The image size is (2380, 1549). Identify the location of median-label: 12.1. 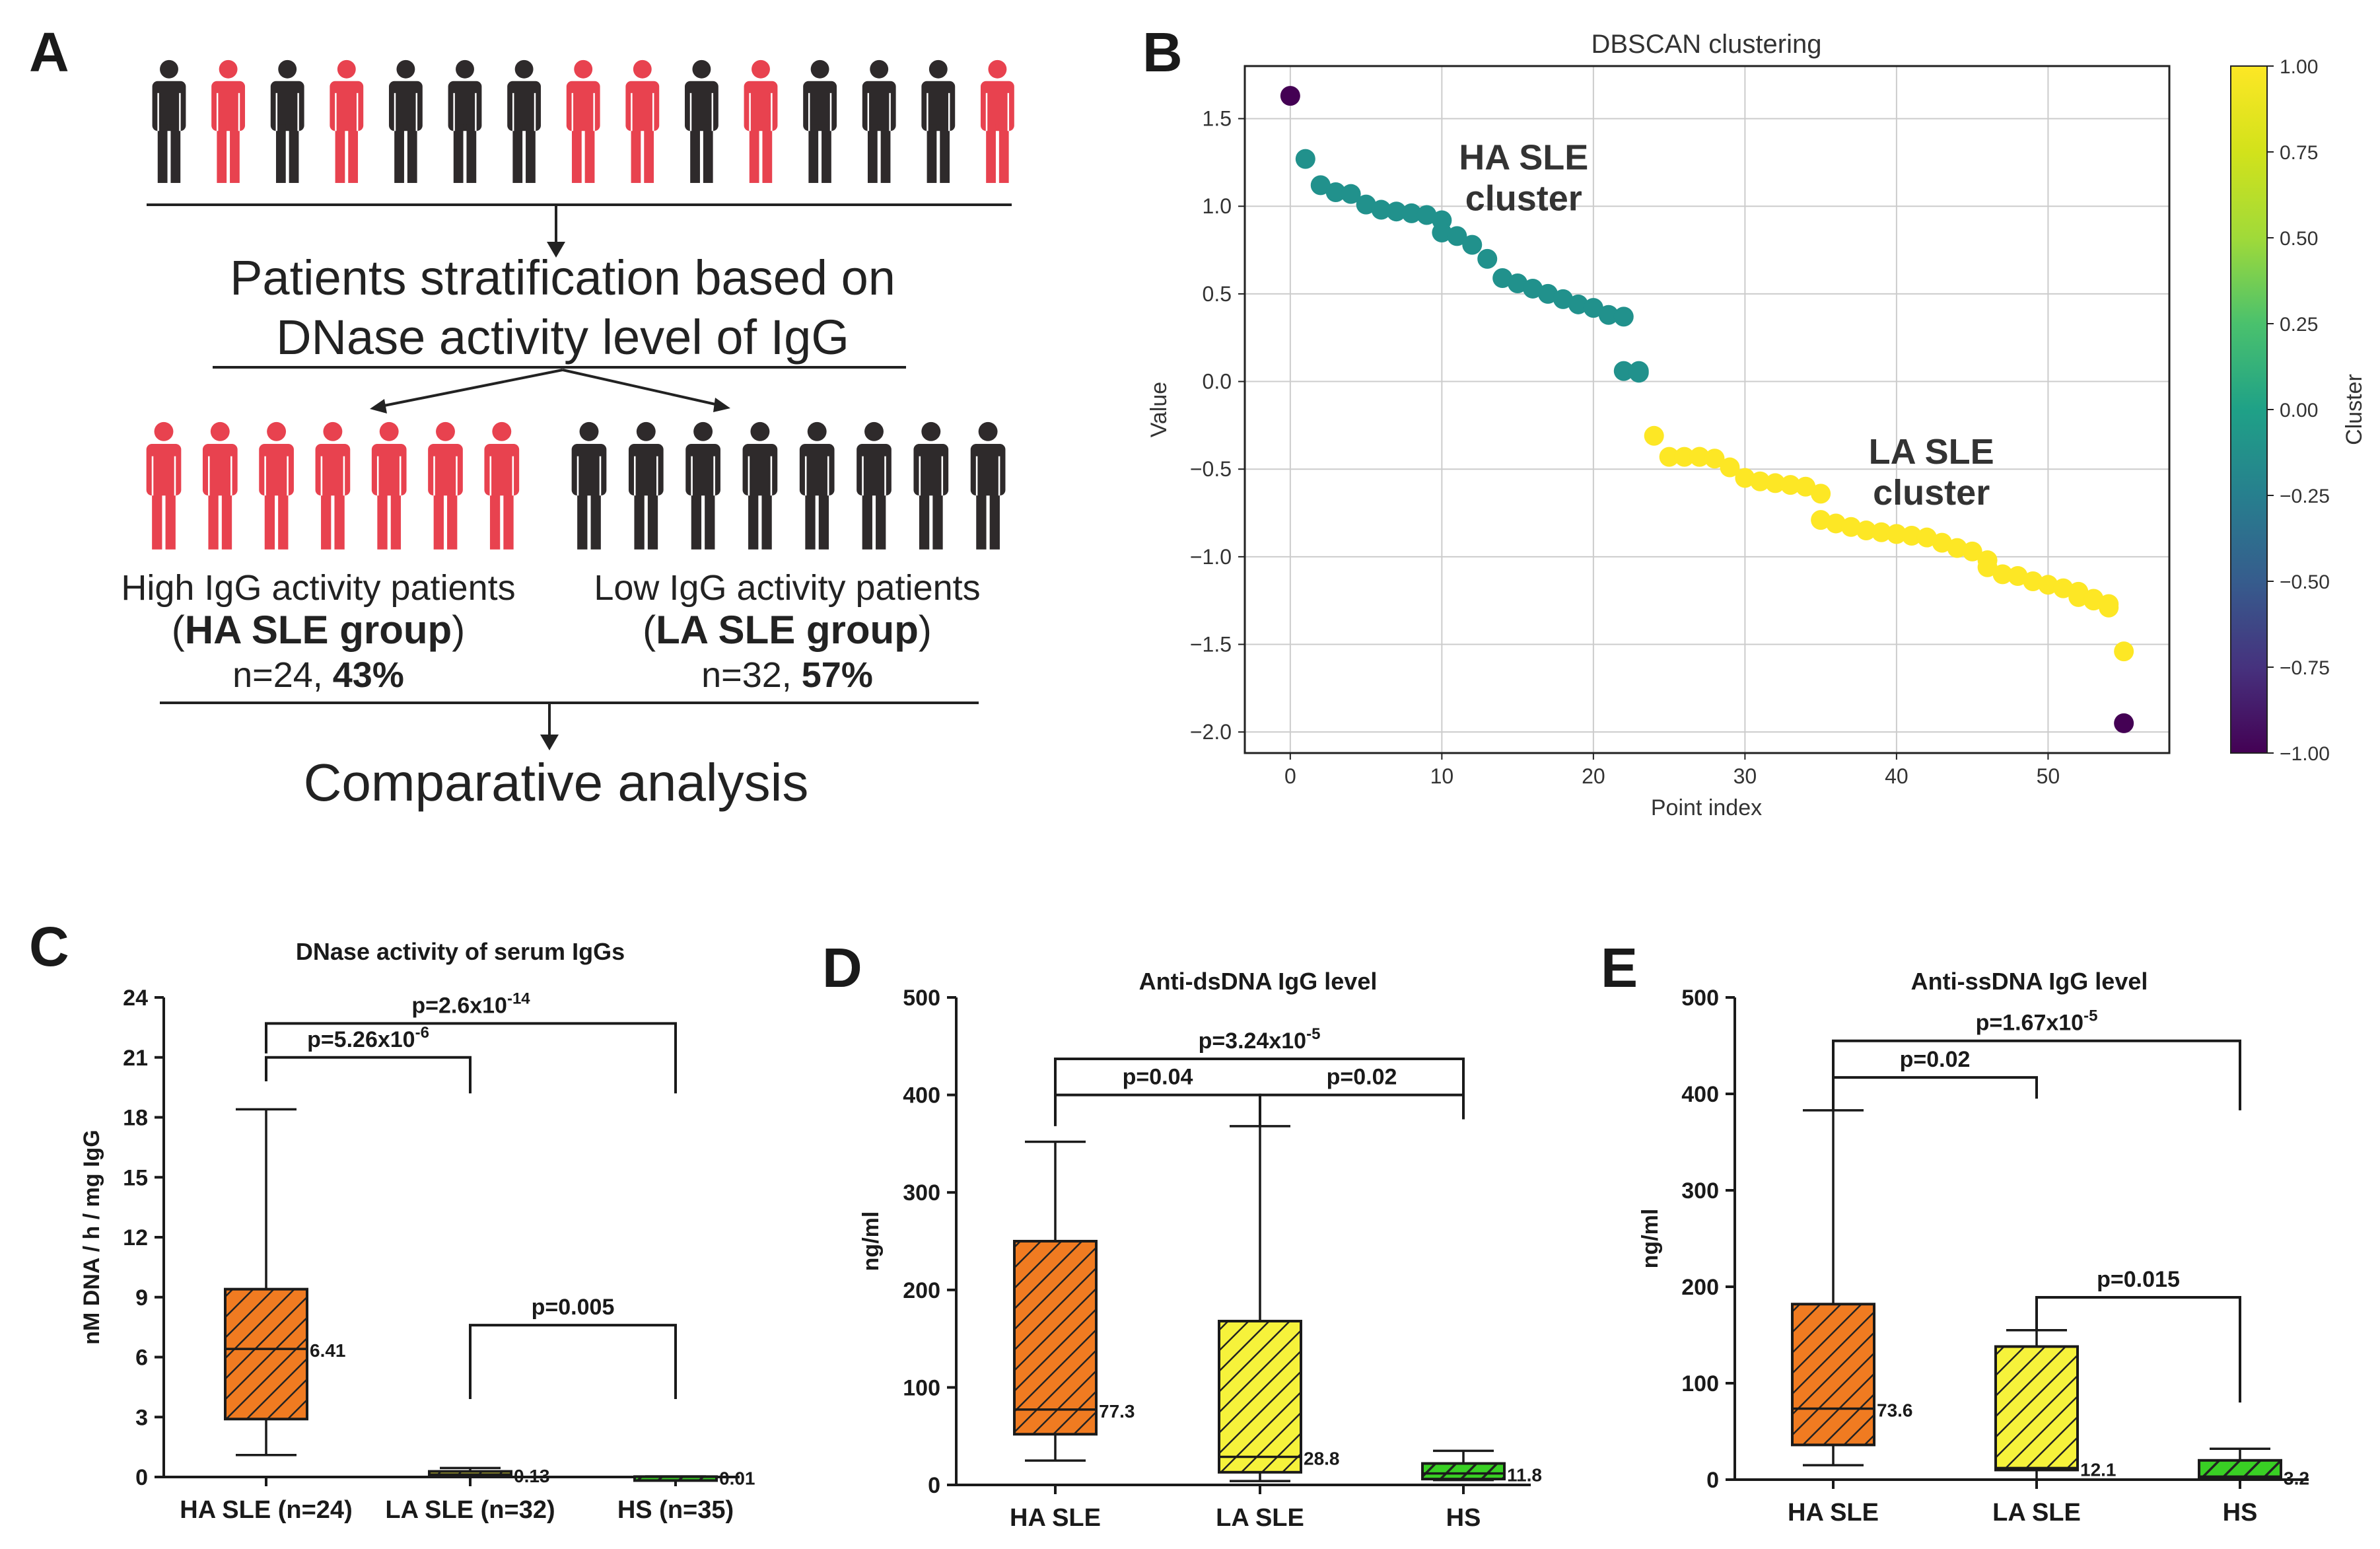
(2098, 1470).